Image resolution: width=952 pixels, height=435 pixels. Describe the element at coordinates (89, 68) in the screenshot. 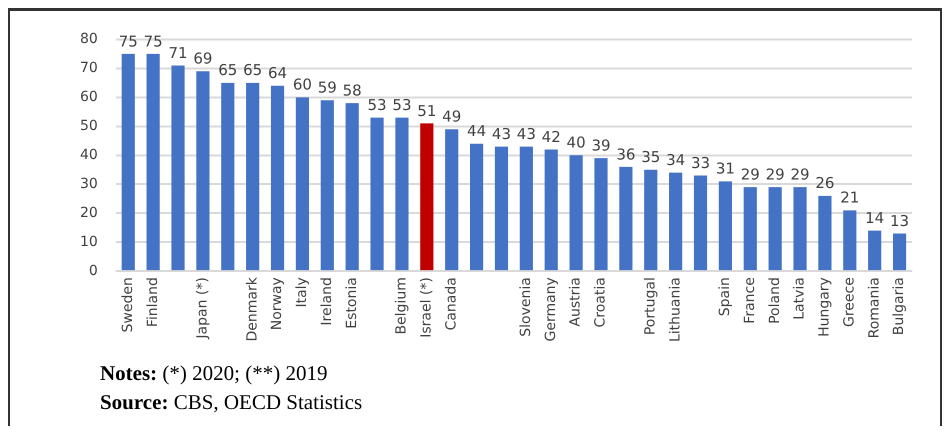

I see `y-tick-label: 70` at that location.